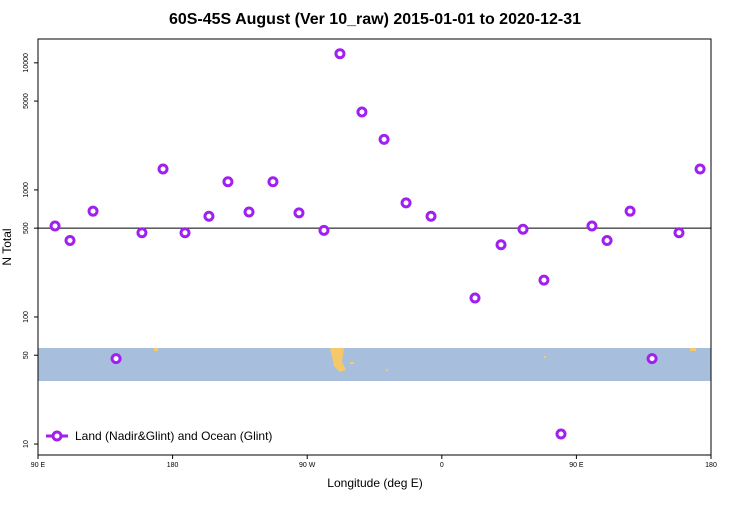 This screenshot has height=505, width=750. I want to click on y-tick-label: 100, so click(26, 317).